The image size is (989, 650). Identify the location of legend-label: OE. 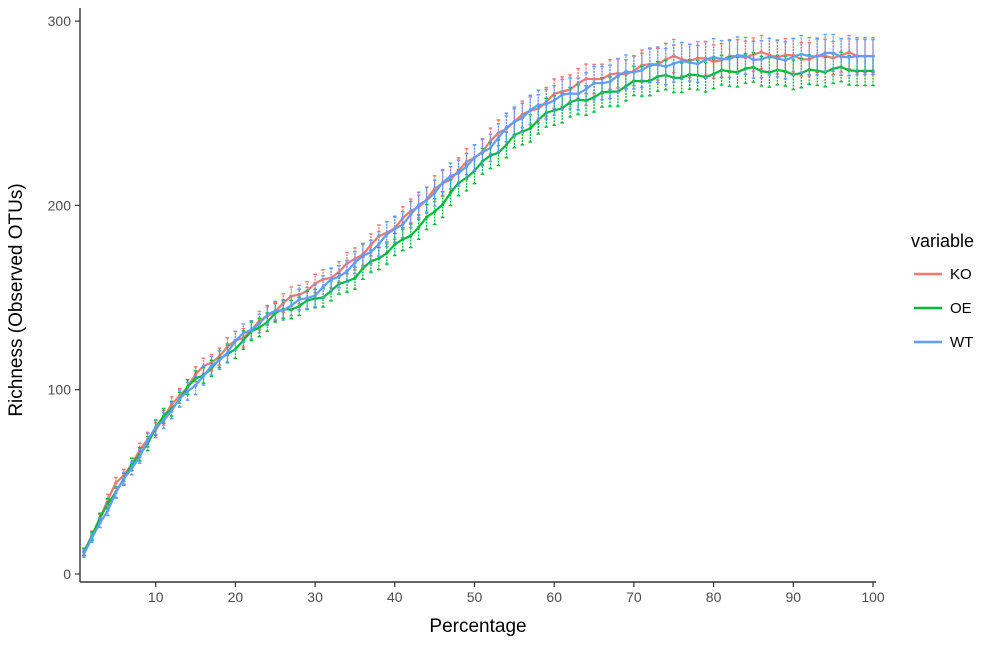
(961, 308).